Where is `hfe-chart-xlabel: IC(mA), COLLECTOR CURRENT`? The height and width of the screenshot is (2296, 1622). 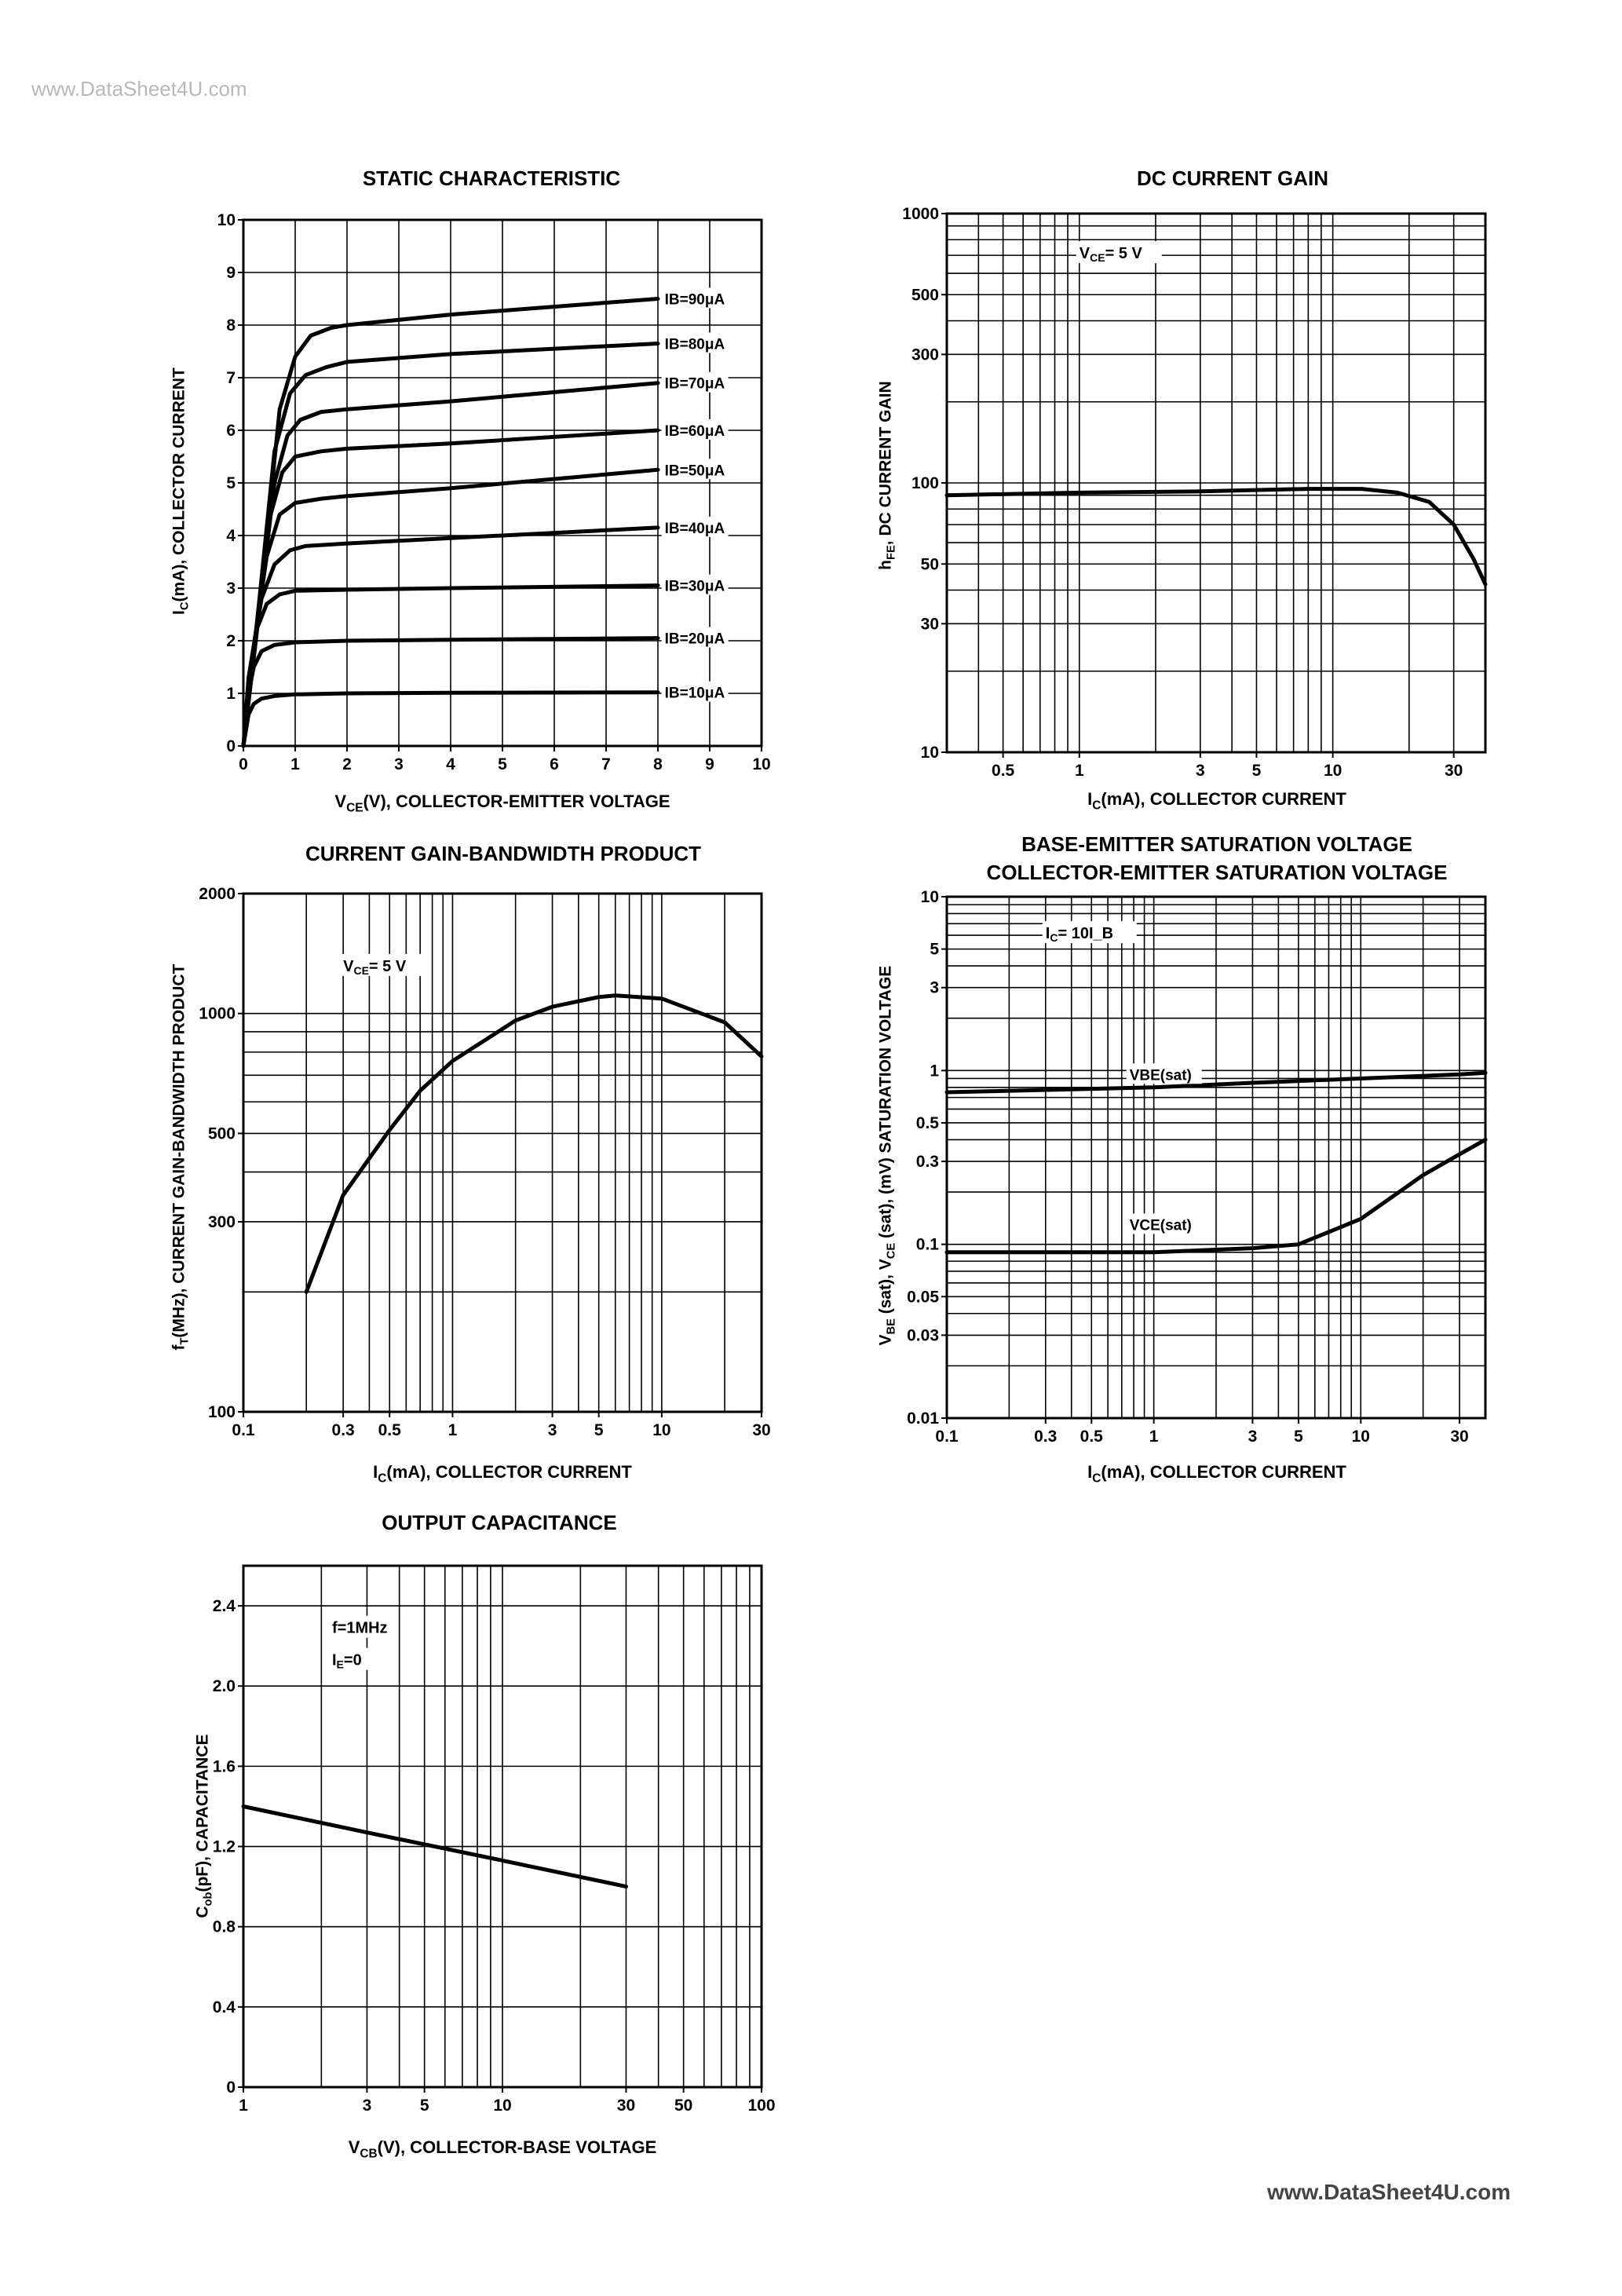
hfe-chart-xlabel: IC(mA), COLLECTOR CURRENT is located at coordinates (1216, 801).